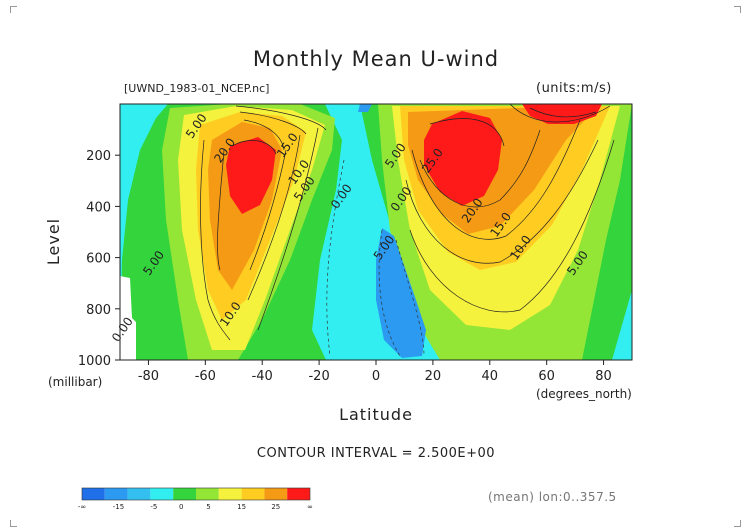 This screenshot has width=752, height=532. What do you see at coordinates (82, 507) in the screenshot?
I see `colorbar-label: -∞` at bounding box center [82, 507].